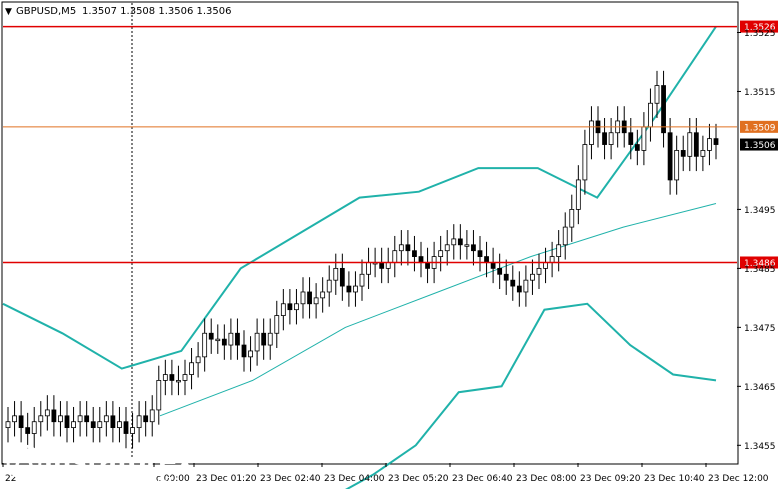 The image size is (781, 493). What do you see at coordinates (760, 28) in the screenshot?
I see `price-level-tag-text: 1.3526` at bounding box center [760, 28].